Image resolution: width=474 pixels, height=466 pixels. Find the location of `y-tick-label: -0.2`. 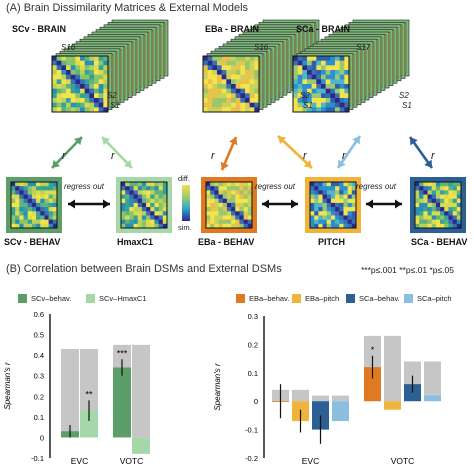

y-tick-label: -0.2 is located at coordinates (251, 458).